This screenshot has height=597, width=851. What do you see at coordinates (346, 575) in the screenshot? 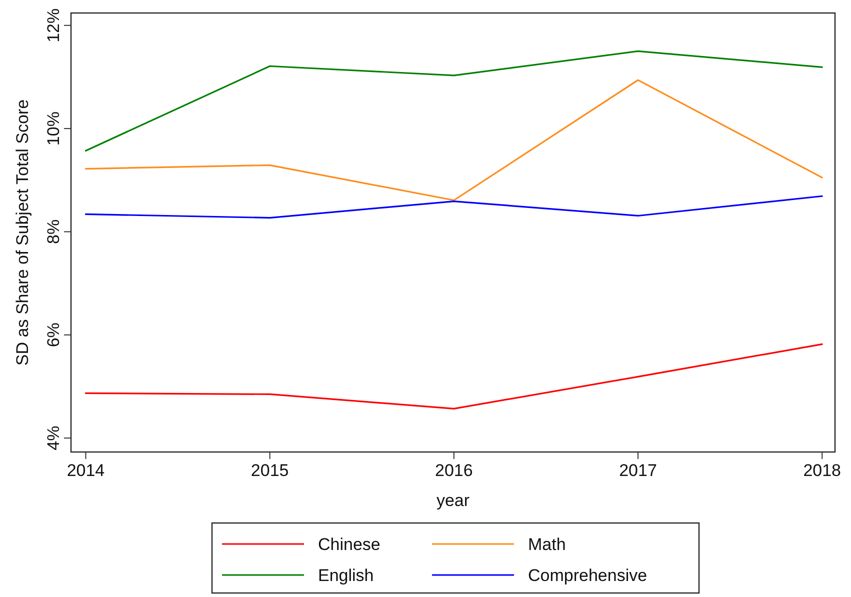
I see `legend-label: English` at bounding box center [346, 575].